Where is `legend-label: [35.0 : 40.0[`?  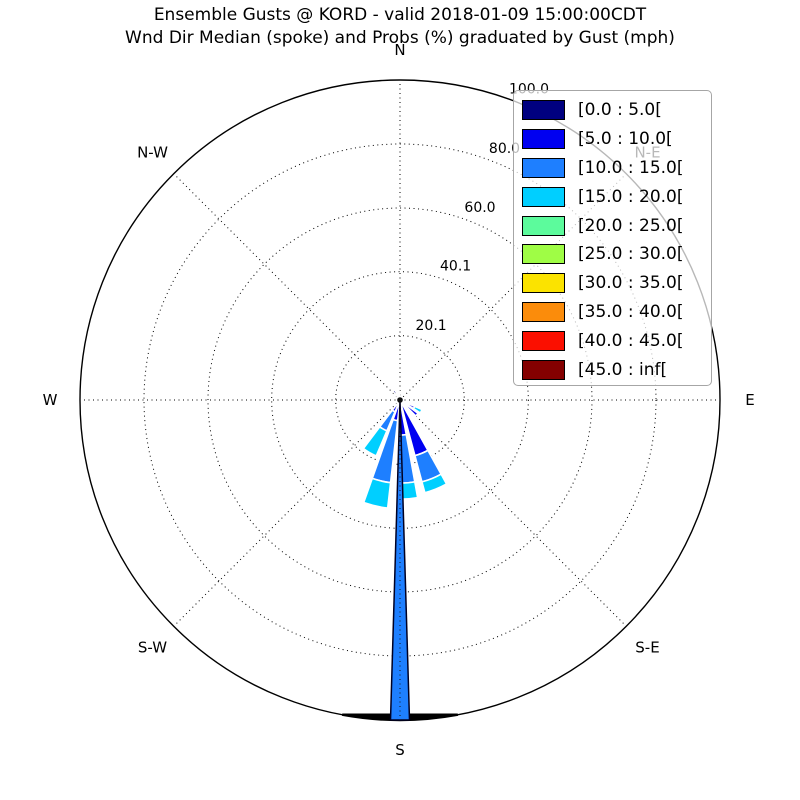 legend-label: [35.0 : 40.0[ is located at coordinates (631, 311).